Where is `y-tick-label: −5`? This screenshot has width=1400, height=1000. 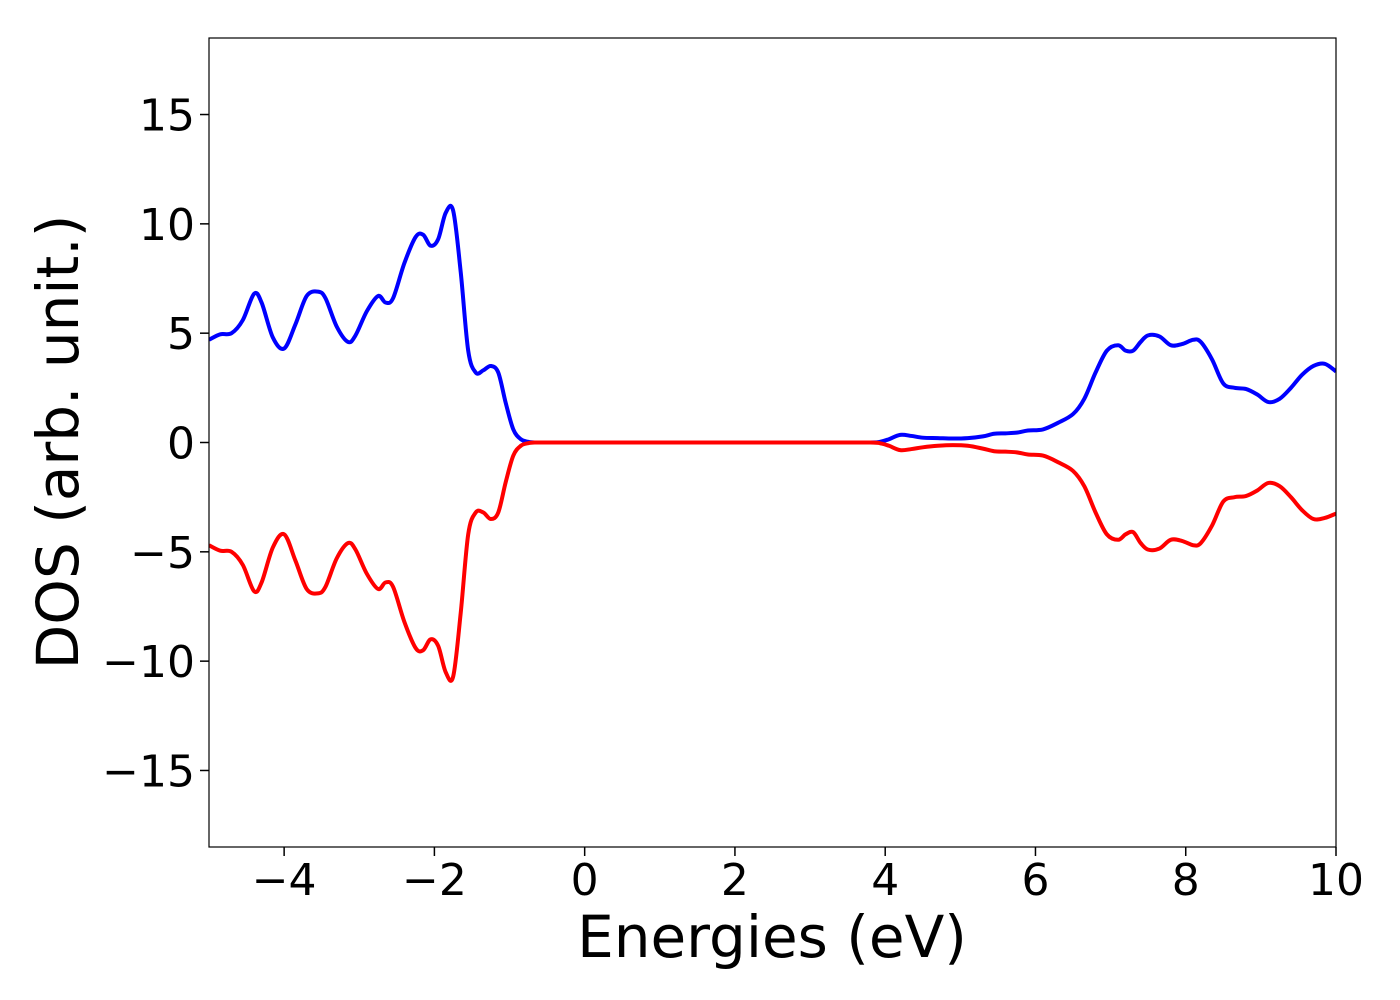 y-tick-label: −5 is located at coordinates (162, 553).